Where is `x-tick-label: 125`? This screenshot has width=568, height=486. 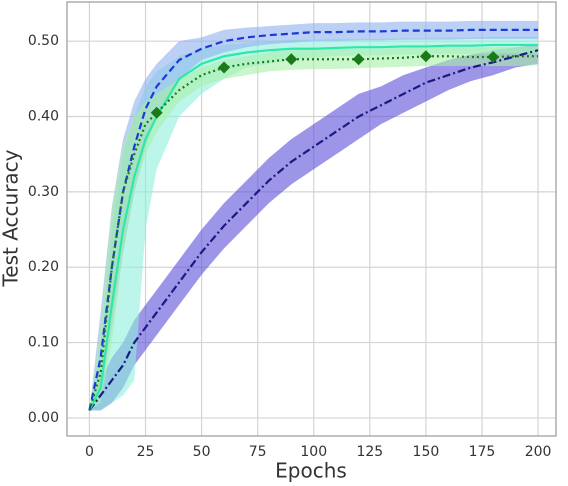
x-tick-label: 125 is located at coordinates (369, 452).